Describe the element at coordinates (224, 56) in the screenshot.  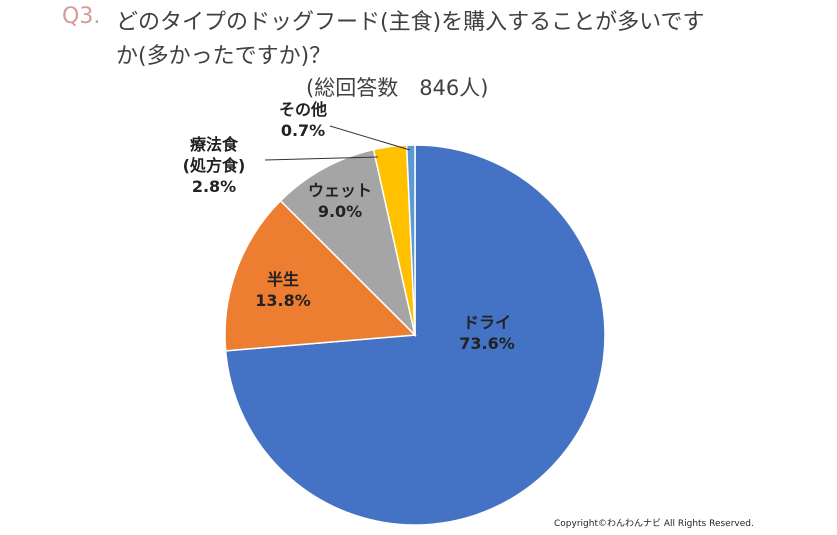
I see `chart-title-line2: か(多かったですか)？` at that location.